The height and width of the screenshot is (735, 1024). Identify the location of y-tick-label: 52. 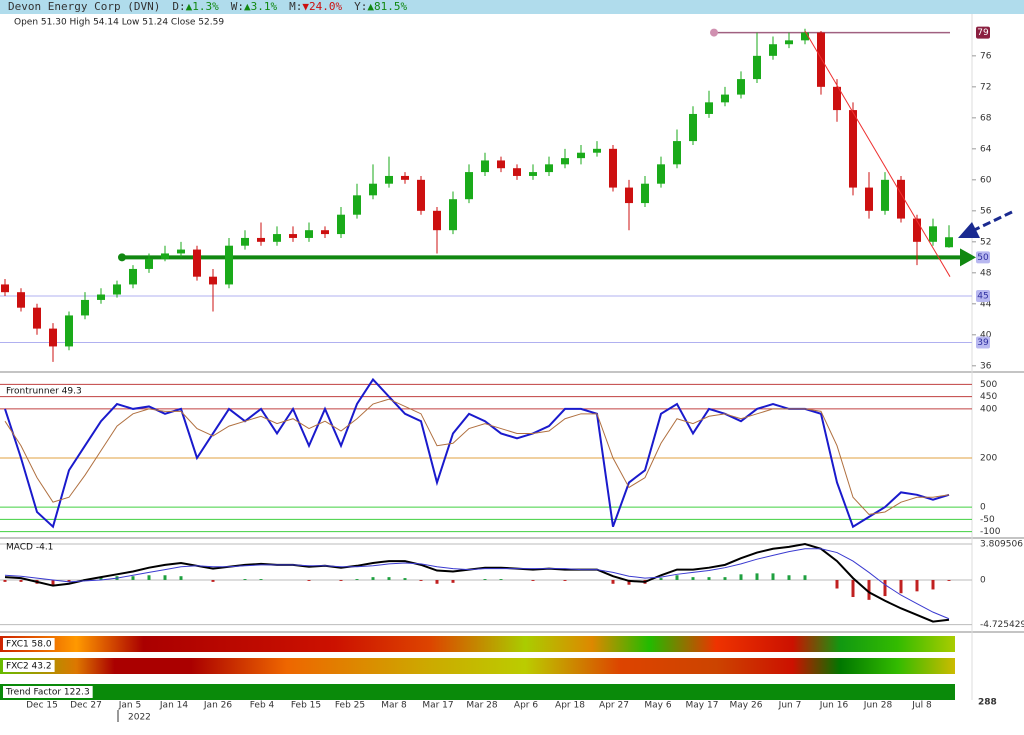
(985, 242).